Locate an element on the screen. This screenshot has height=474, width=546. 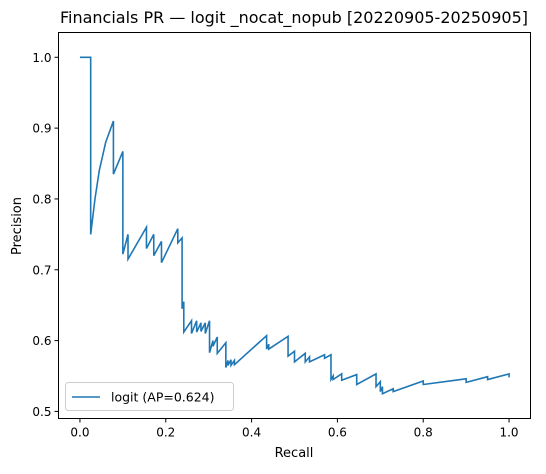
y-axis-label: Precision is located at coordinates (17, 226).